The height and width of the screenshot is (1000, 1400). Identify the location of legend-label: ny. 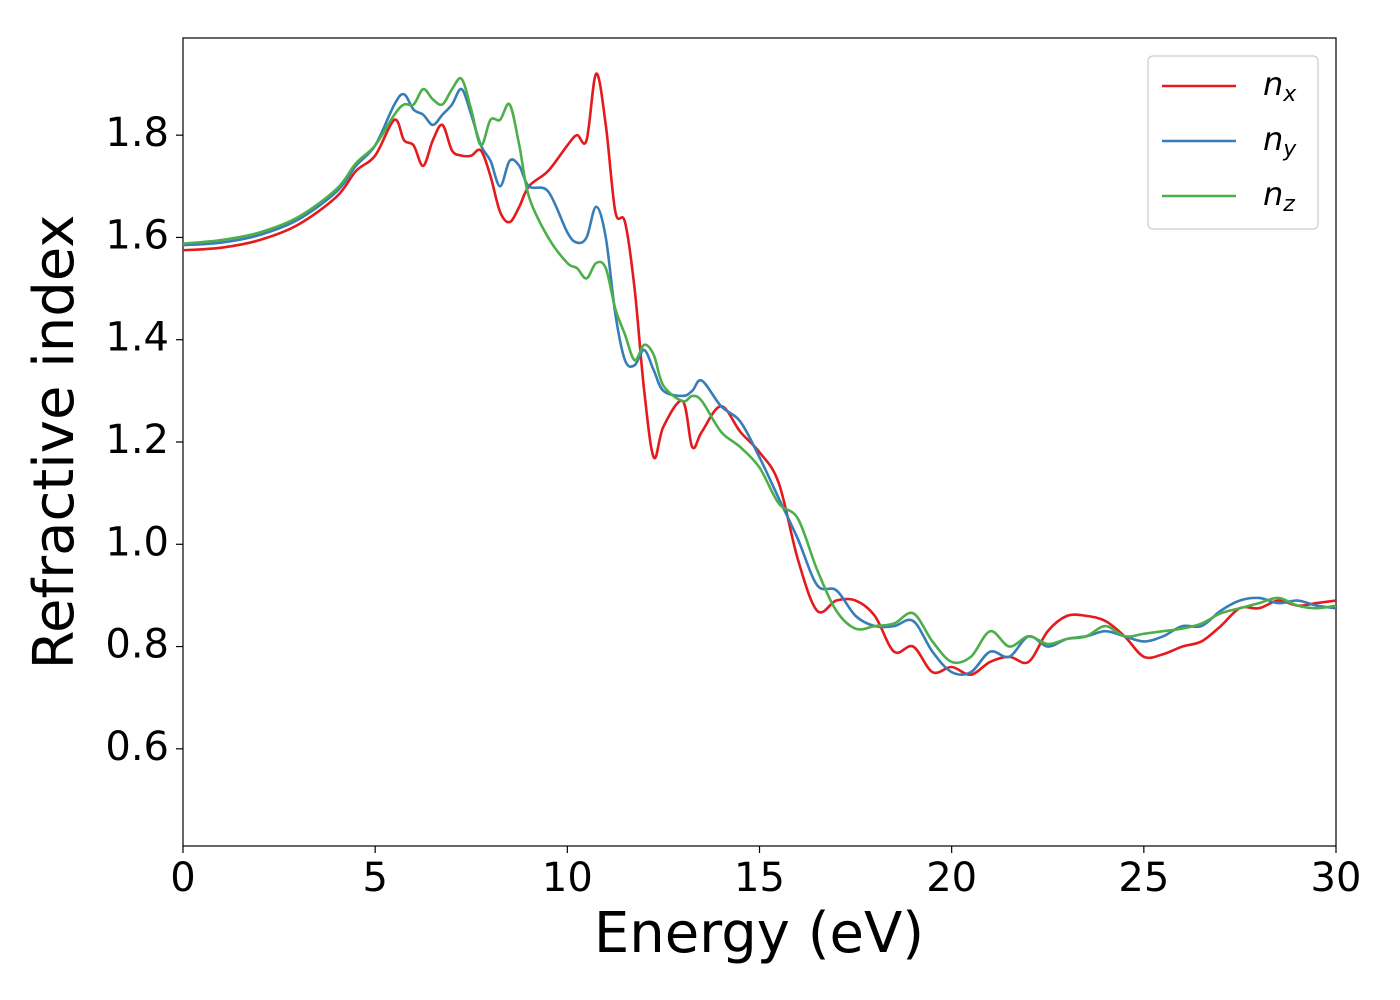
(1280, 141).